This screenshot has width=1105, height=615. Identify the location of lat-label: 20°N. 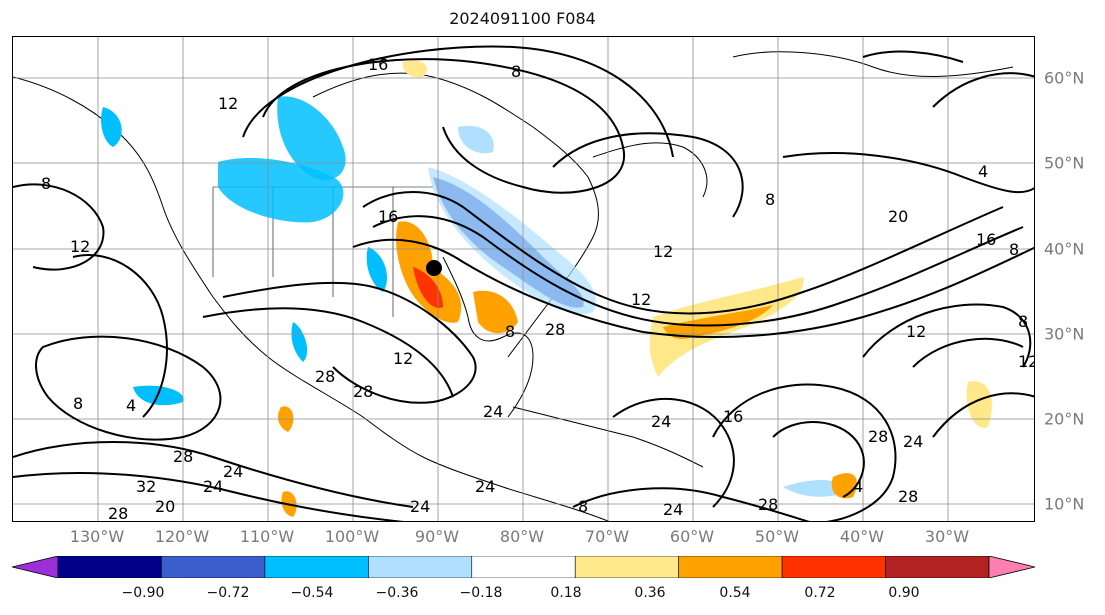
(1064, 419).